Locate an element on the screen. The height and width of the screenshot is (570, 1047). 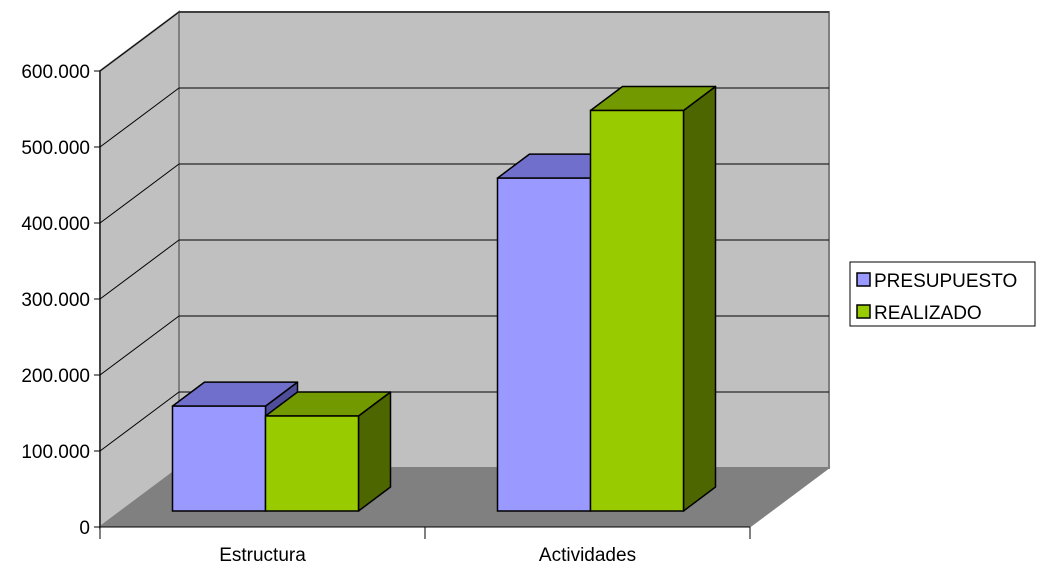
legend-label: PRESUPUESTO is located at coordinates (945, 281).